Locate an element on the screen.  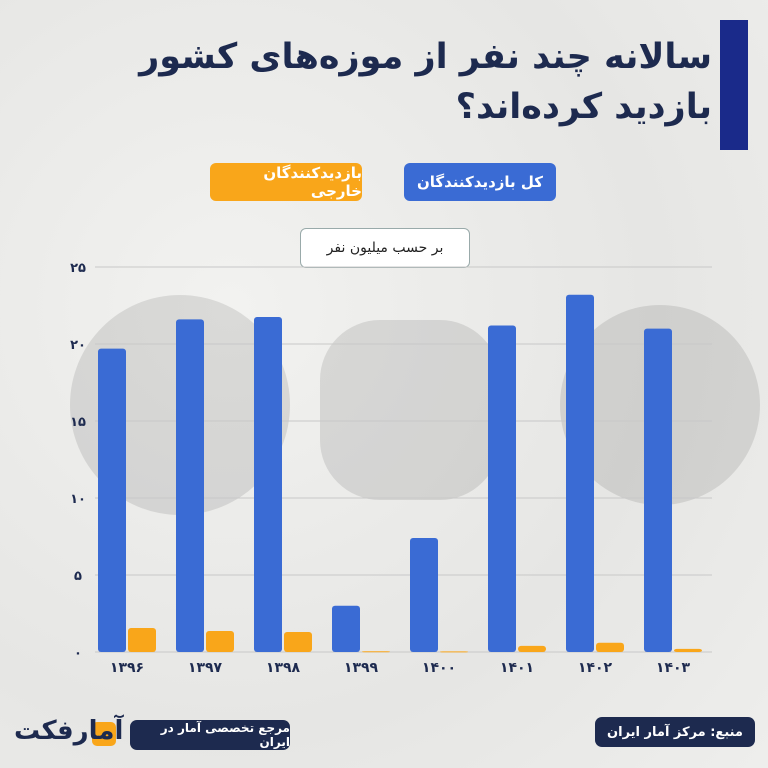
title-accent-bar is located at coordinates (734, 85).